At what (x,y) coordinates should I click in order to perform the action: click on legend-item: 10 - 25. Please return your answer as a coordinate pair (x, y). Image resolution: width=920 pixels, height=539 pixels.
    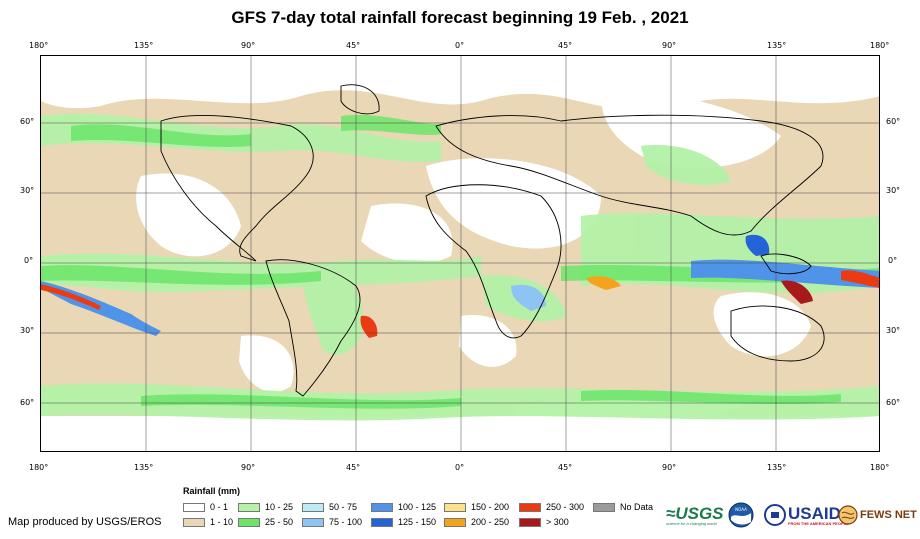
    Looking at the image, I should click on (265, 507).